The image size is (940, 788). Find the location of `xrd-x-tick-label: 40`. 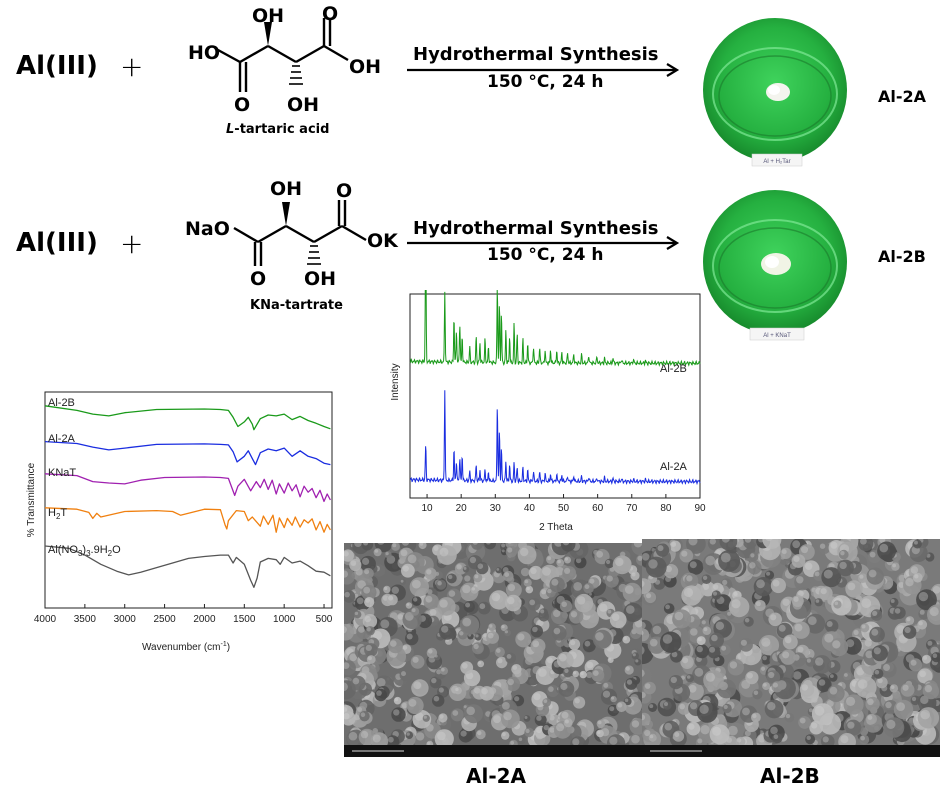

xrd-x-tick-label: 40 is located at coordinates (530, 508).